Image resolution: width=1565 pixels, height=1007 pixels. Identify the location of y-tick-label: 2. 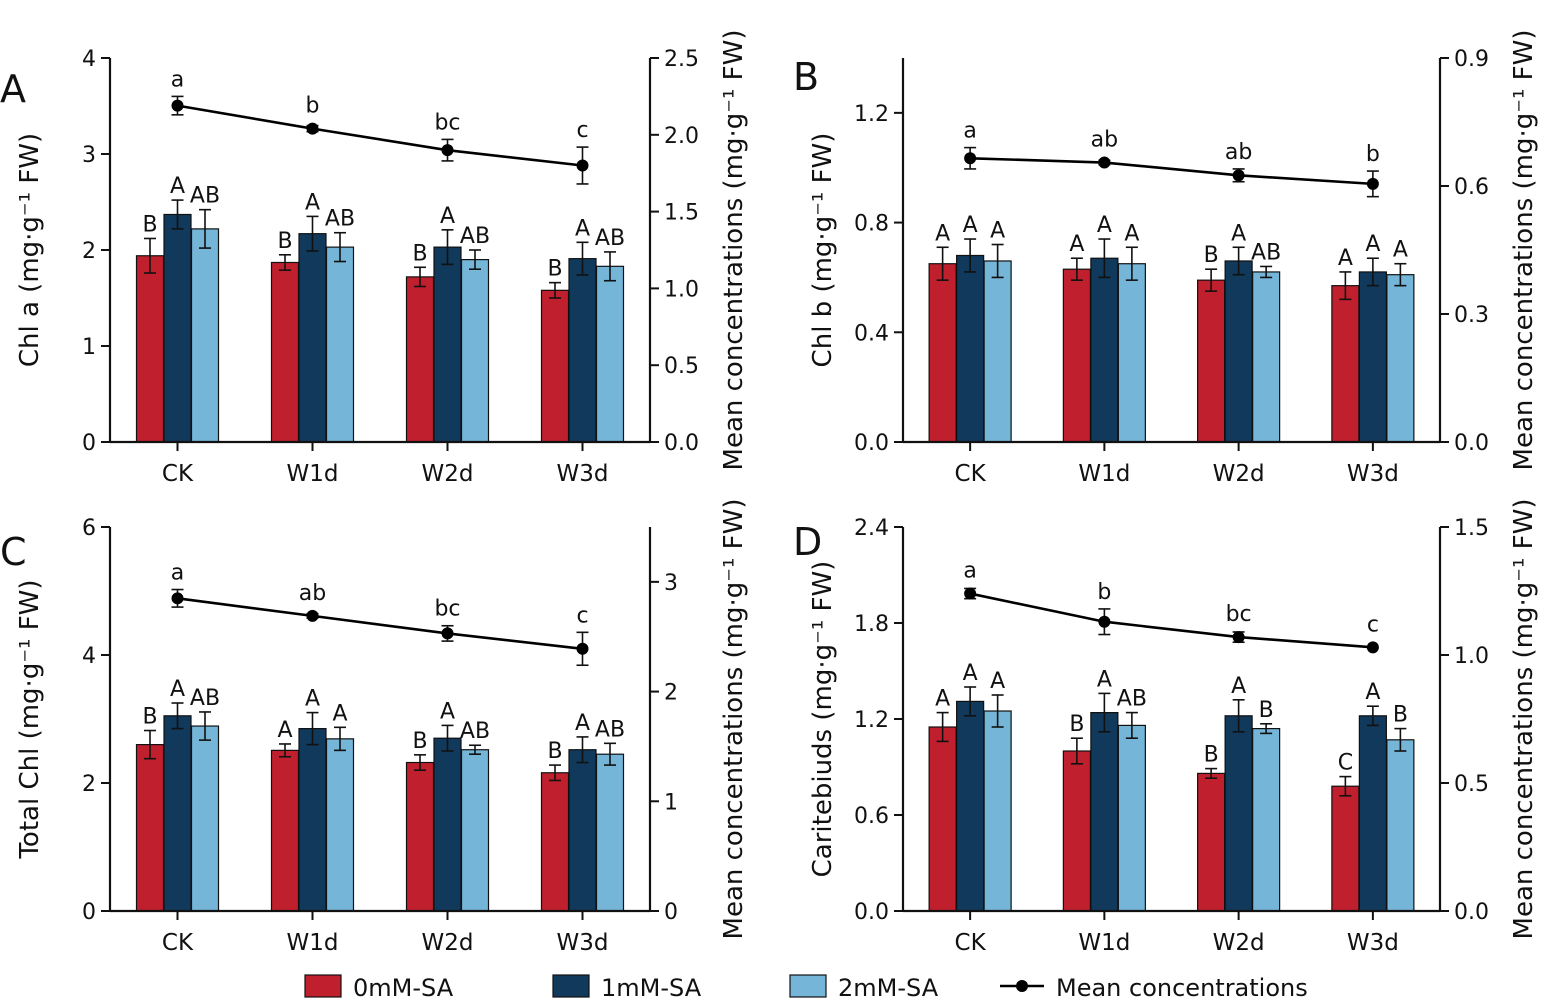
(89, 784).